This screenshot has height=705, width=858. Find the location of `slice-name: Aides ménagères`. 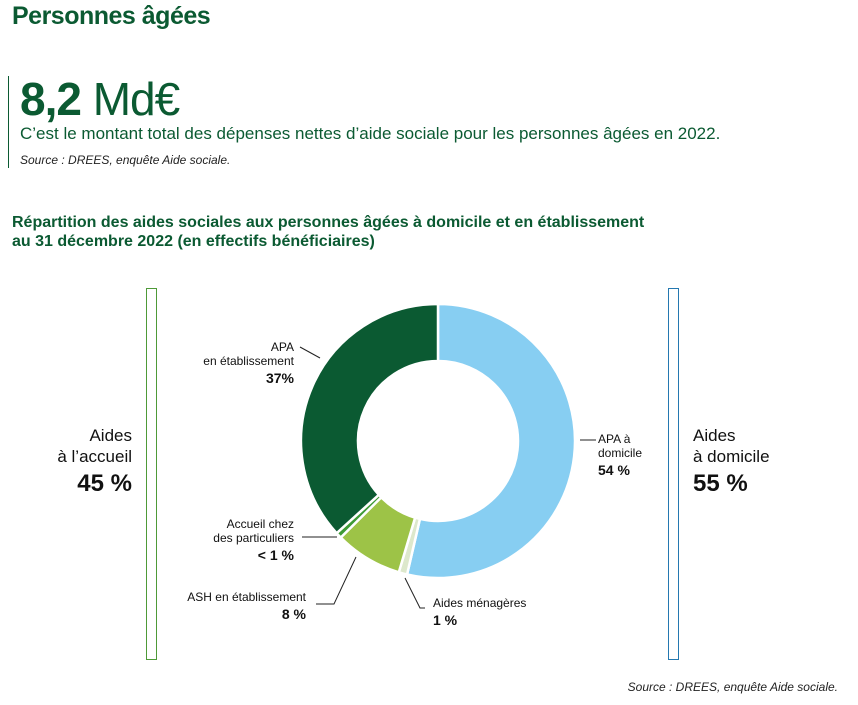

slice-name: Aides ménagères is located at coordinates (480, 603).